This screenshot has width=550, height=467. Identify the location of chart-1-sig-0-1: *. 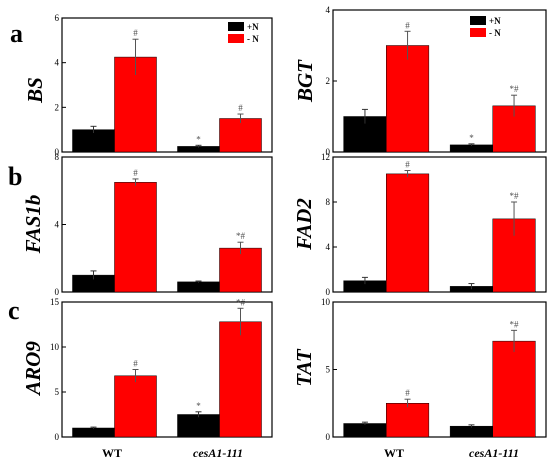
(198, 139).